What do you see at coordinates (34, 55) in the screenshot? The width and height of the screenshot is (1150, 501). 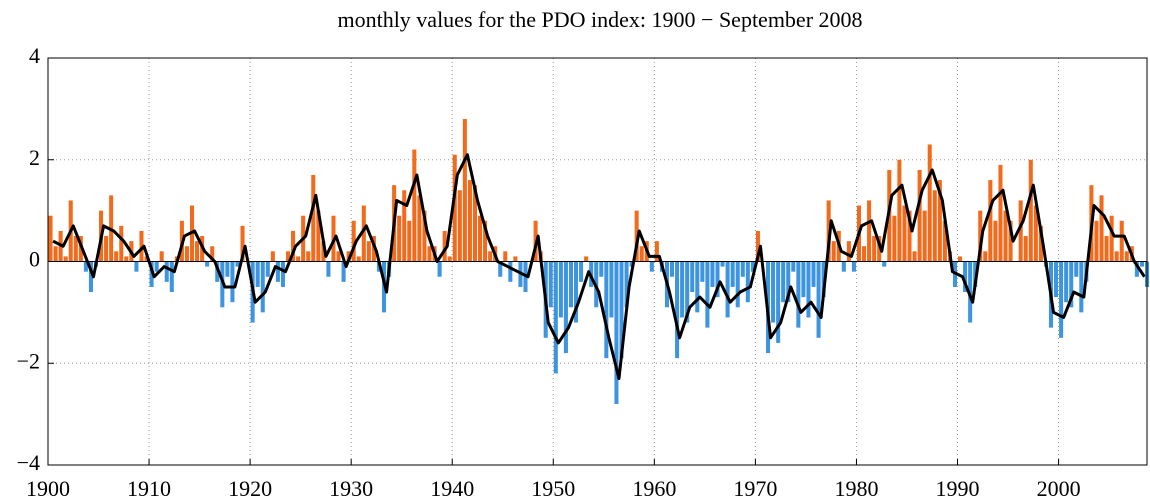 I see `y-tick-label: 4` at bounding box center [34, 55].